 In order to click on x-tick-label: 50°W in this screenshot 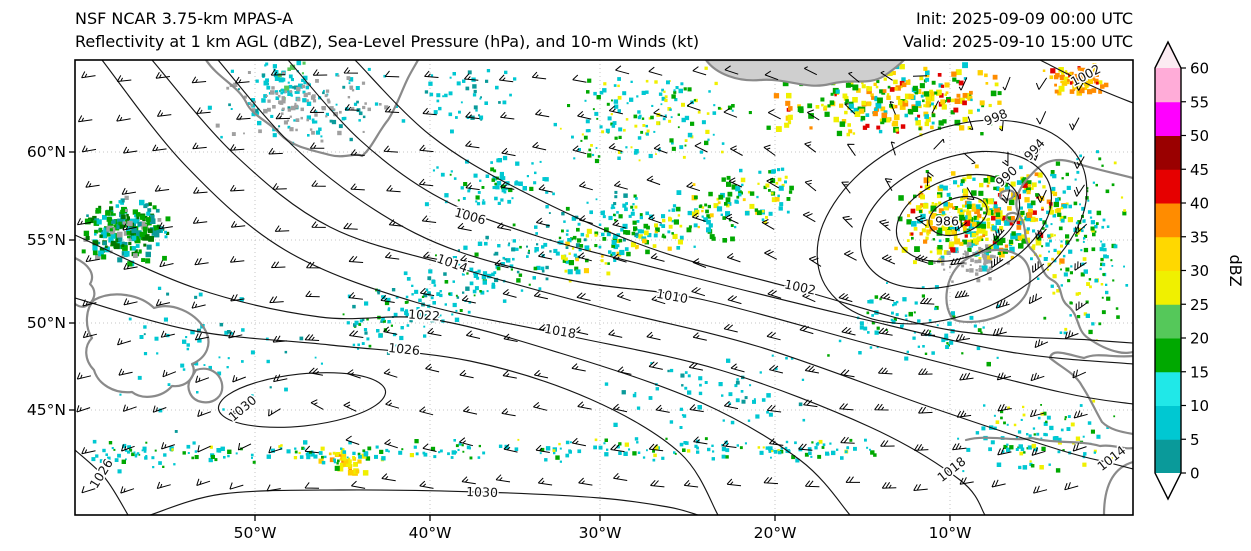, I will do `click(255, 533)`.